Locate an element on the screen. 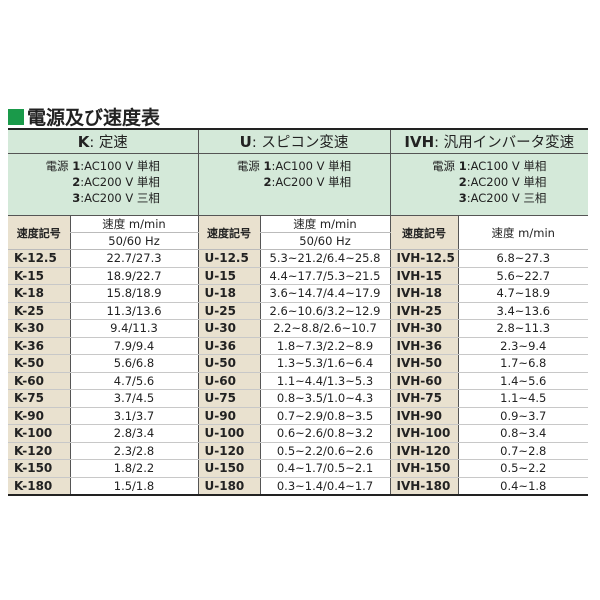 This screenshot has height=600, width=600. speed-code: K-50 is located at coordinates (39, 363).